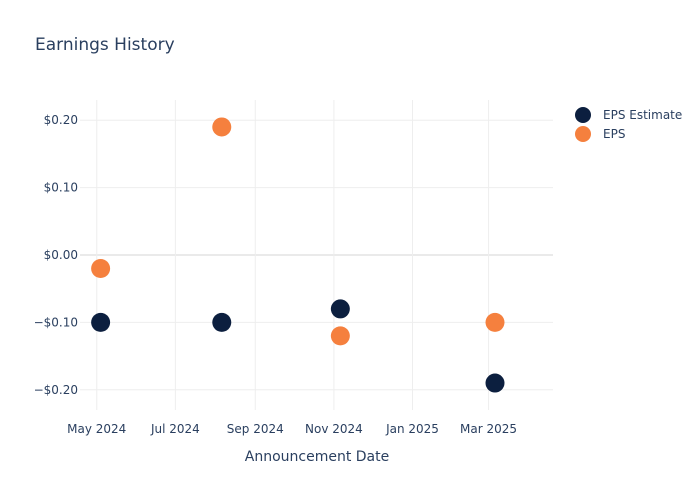  What do you see at coordinates (628, 124) in the screenshot?
I see `legend: EPS Estimate EPS` at bounding box center [628, 124].